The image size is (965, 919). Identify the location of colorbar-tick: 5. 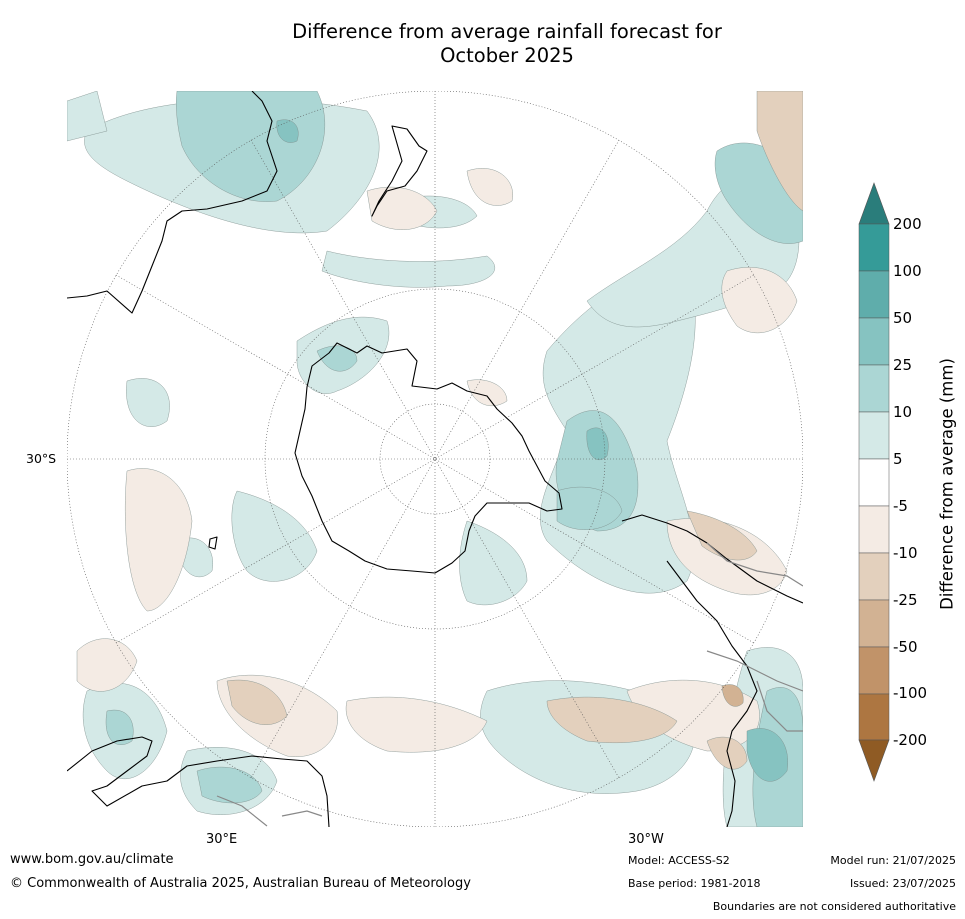
(898, 459).